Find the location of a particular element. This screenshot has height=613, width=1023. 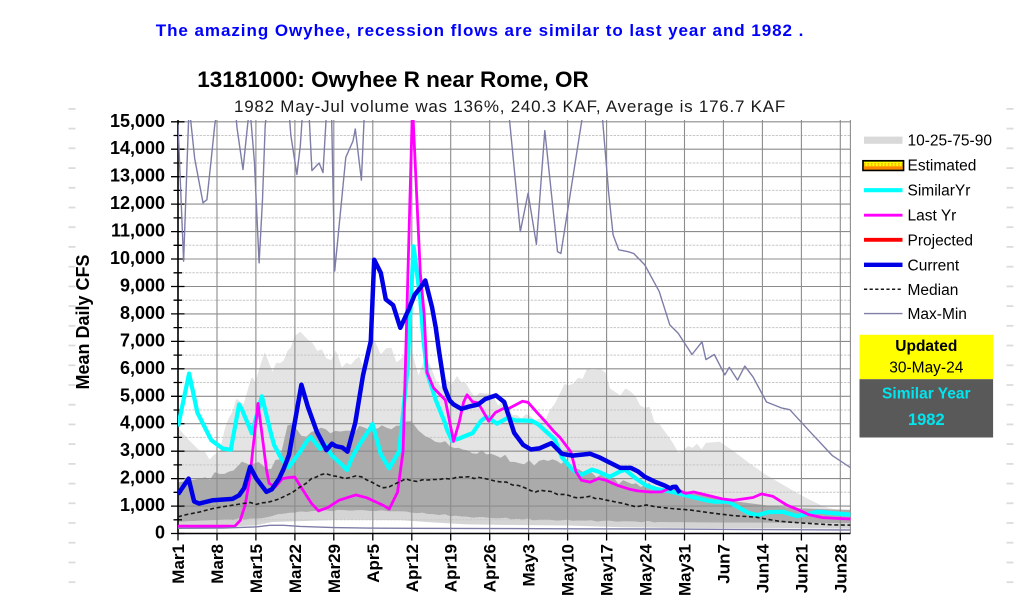

svg-text: 7,000 is located at coordinates (142, 340).